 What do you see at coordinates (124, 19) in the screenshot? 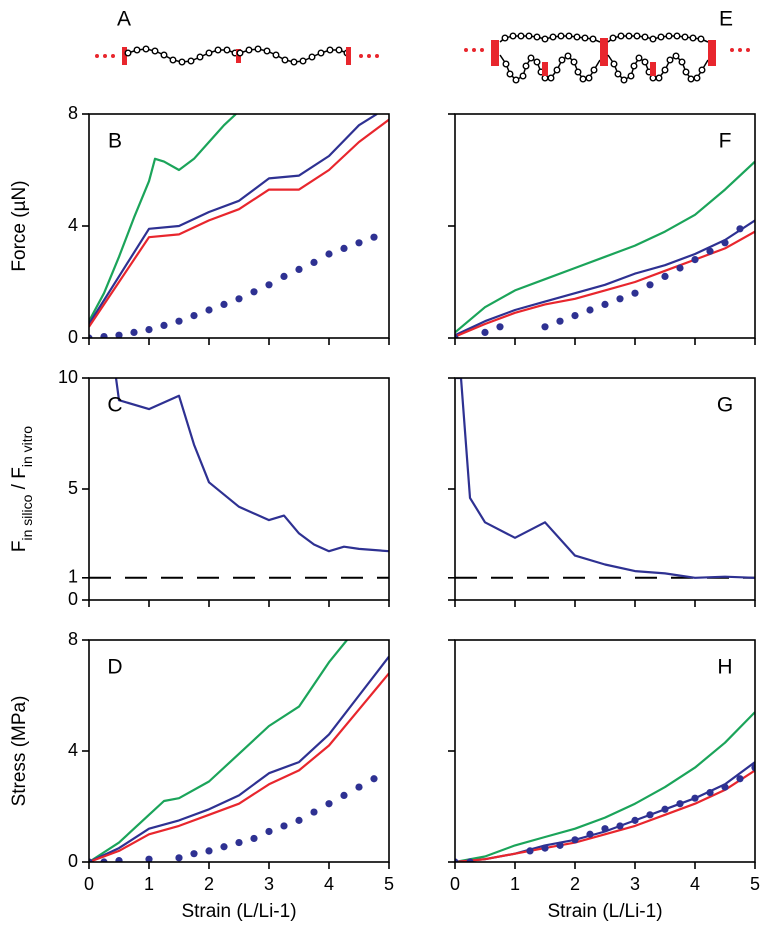
I see `diagram-label: A` at bounding box center [124, 19].